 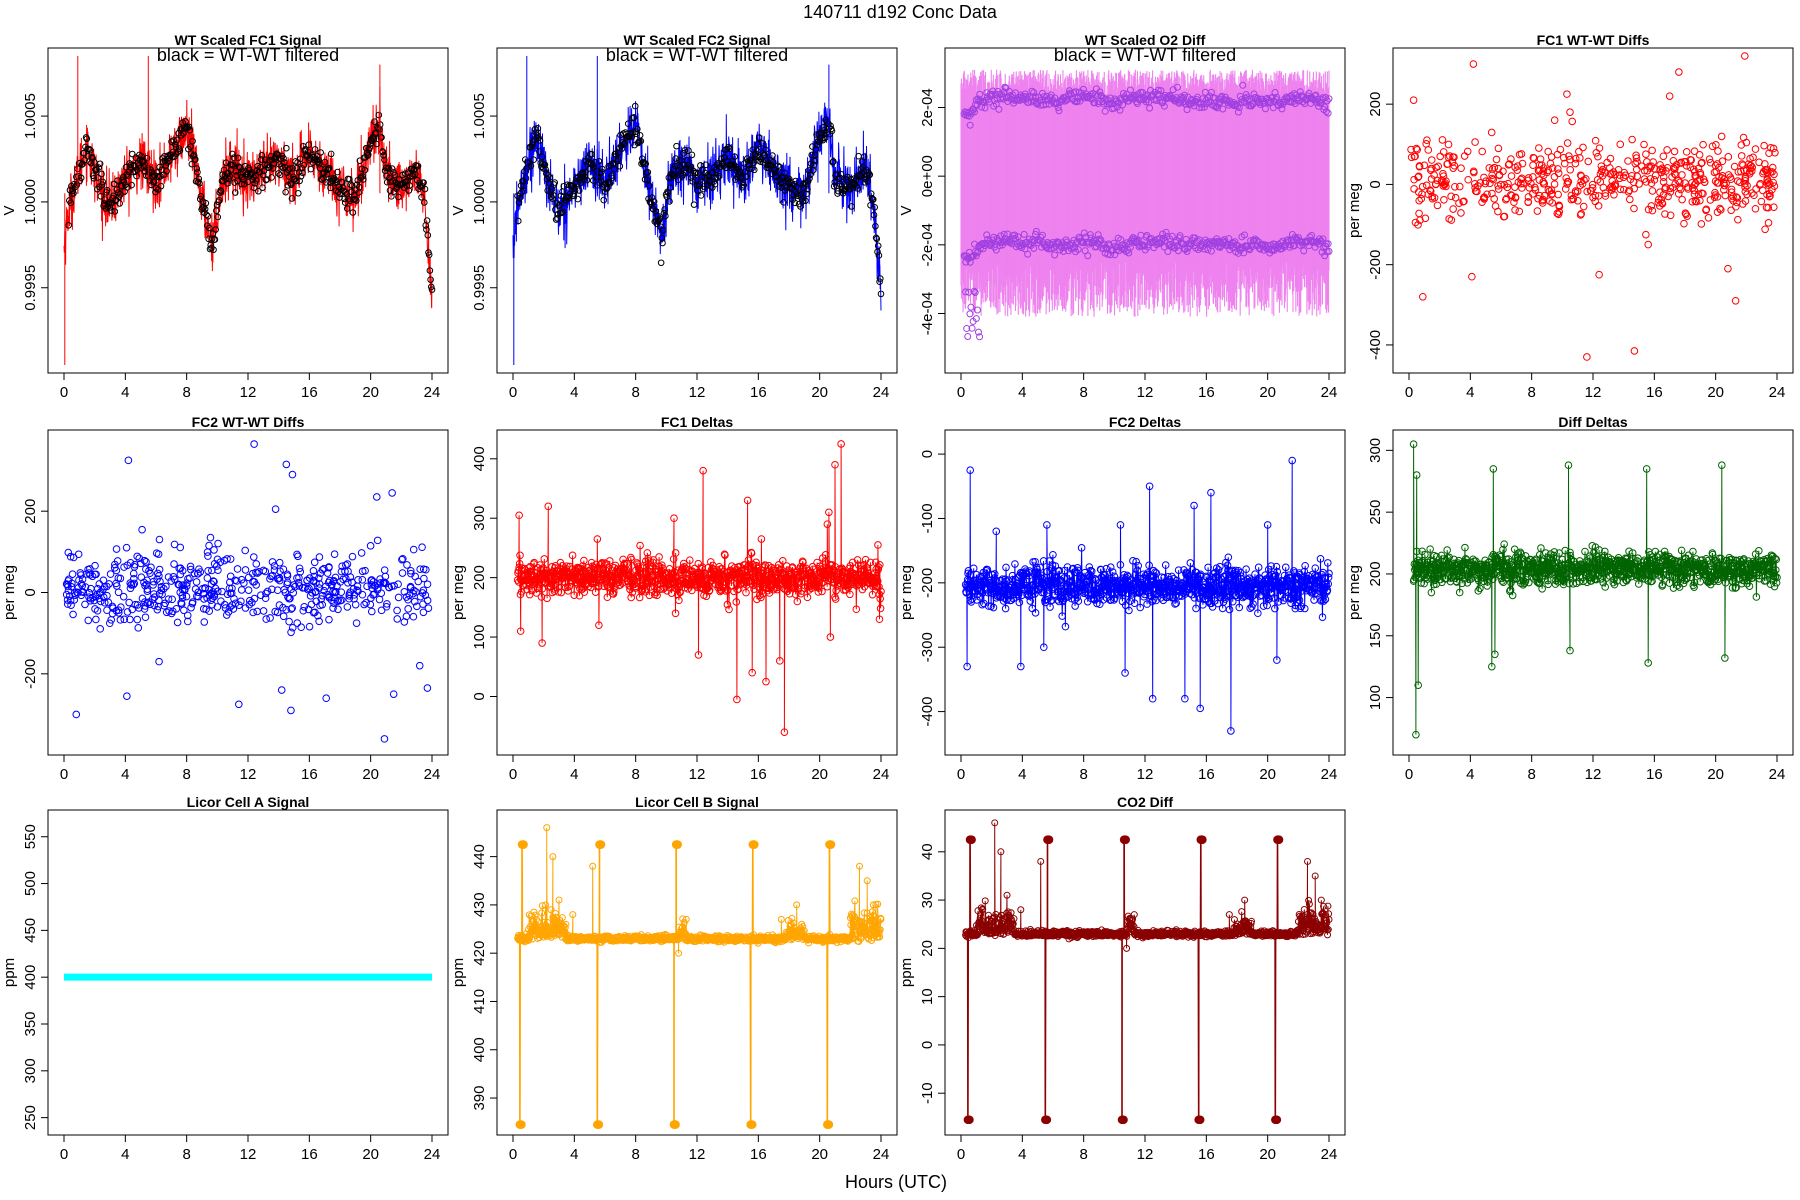 I want to click on y-tick-label: 300, so click(x=479, y=518).